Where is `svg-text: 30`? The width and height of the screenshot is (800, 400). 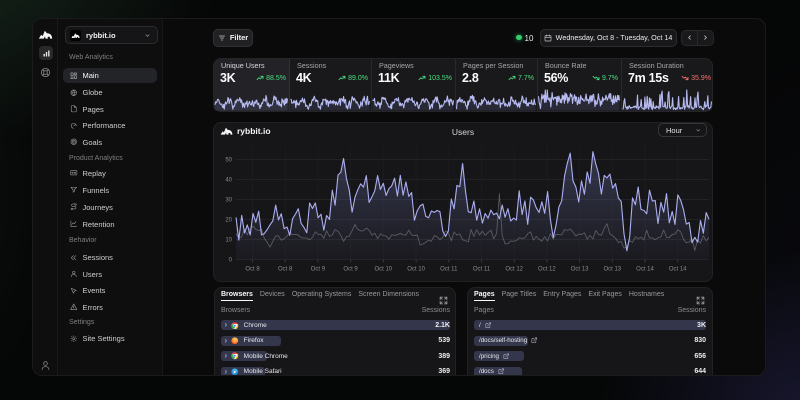 svg-text: 30 is located at coordinates (228, 200).